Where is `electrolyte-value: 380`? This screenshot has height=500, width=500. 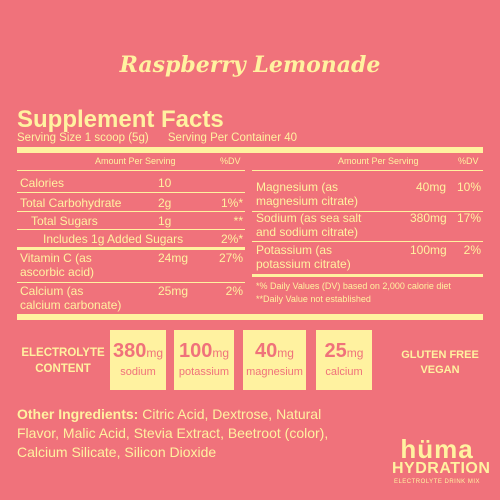 electrolyte-value: 380 is located at coordinates (129, 351).